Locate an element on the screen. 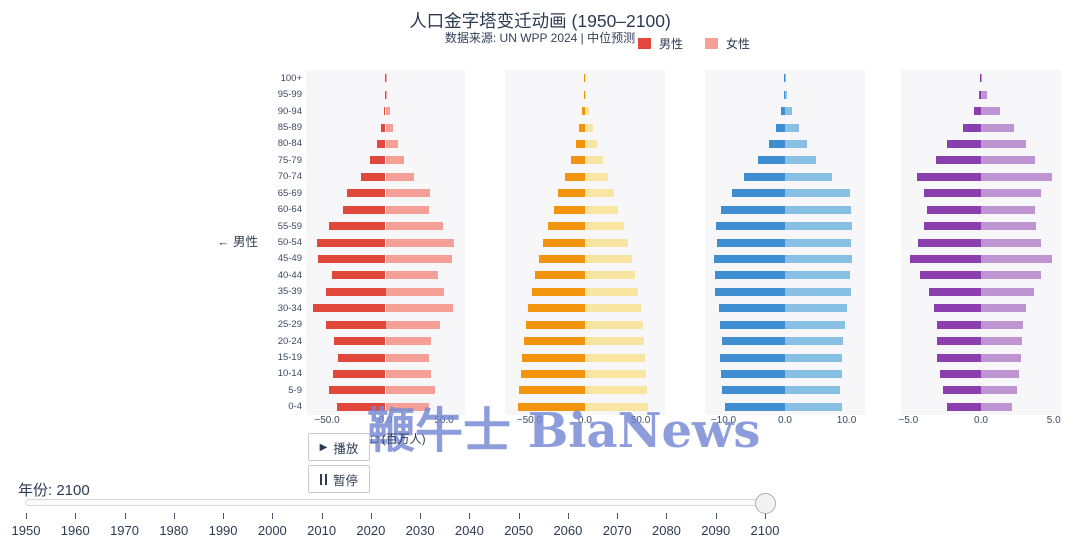  play-button: ▶ 播放 is located at coordinates (339, 447).